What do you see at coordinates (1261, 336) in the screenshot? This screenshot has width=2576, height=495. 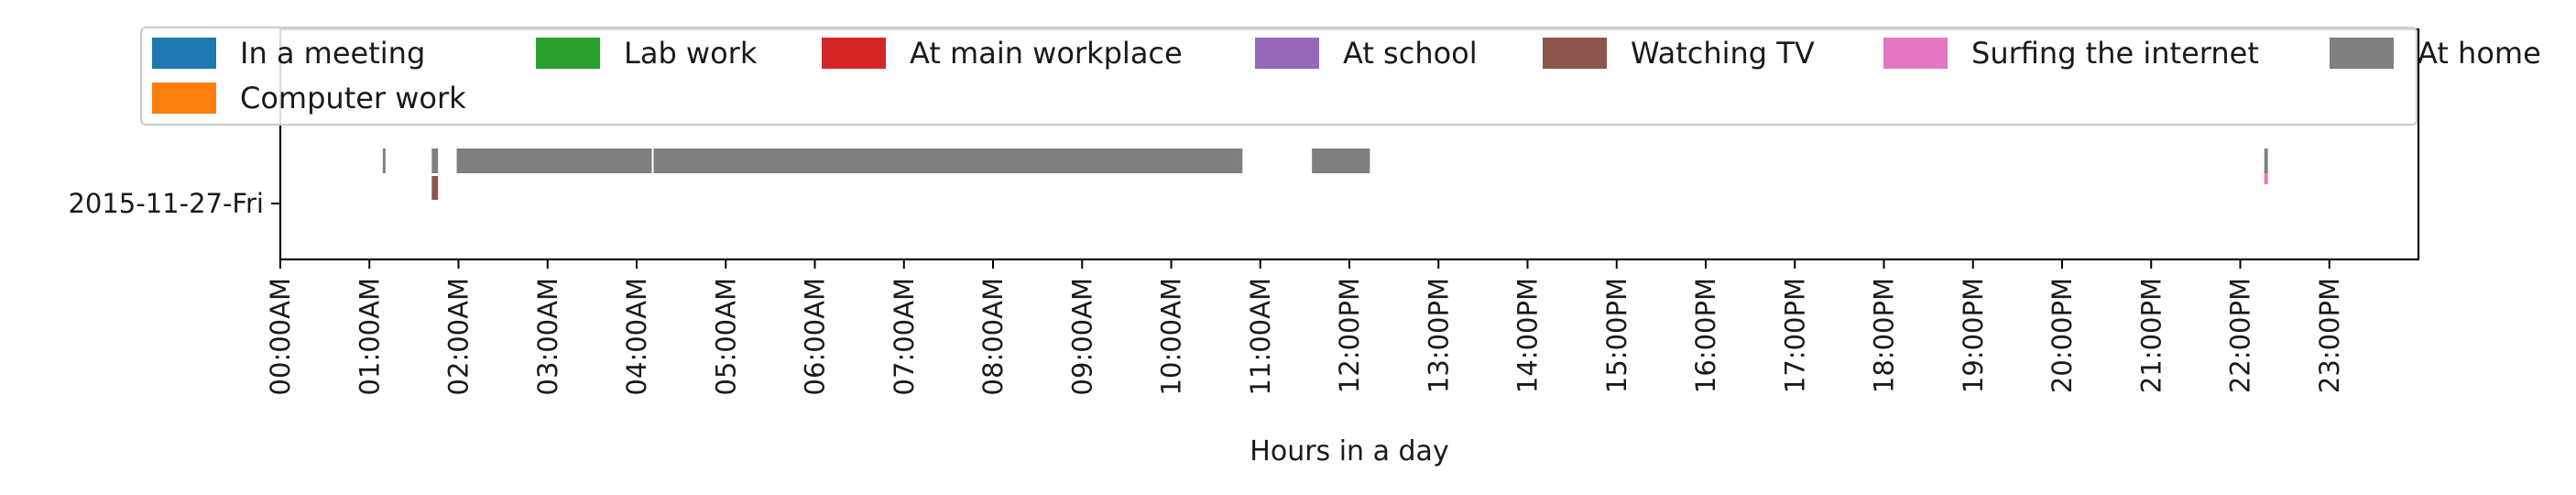 I see `x-tick-label: 11:00AM` at bounding box center [1261, 336].